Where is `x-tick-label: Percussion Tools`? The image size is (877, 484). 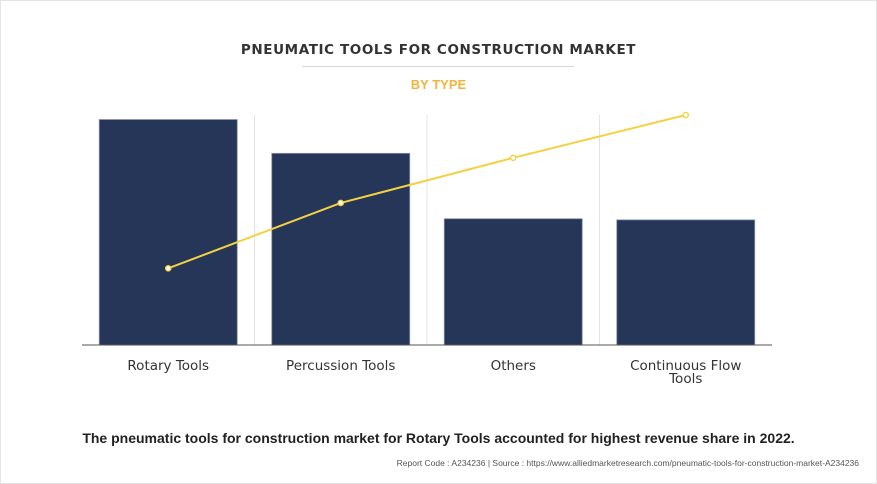
x-tick-label: Percussion Tools is located at coordinates (340, 366).